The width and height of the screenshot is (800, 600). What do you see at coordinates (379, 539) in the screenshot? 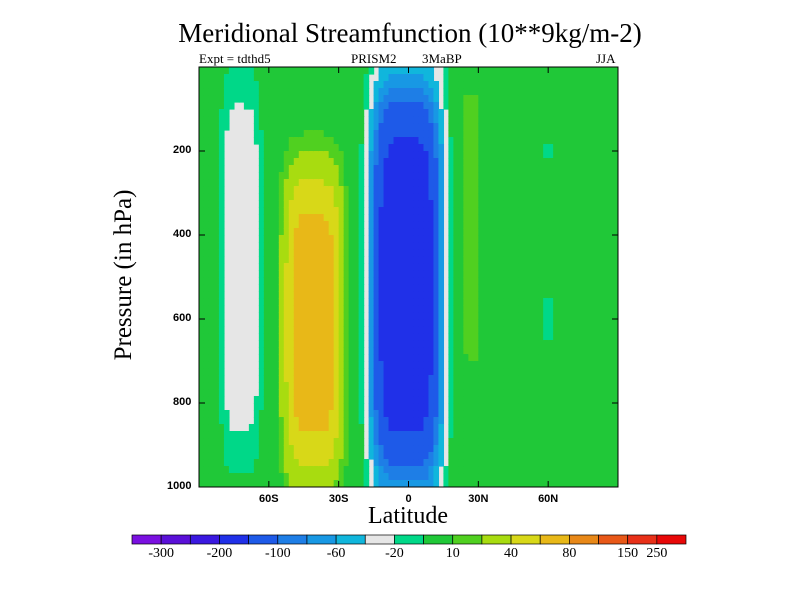
I see `colorbar-swatch` at bounding box center [379, 539].